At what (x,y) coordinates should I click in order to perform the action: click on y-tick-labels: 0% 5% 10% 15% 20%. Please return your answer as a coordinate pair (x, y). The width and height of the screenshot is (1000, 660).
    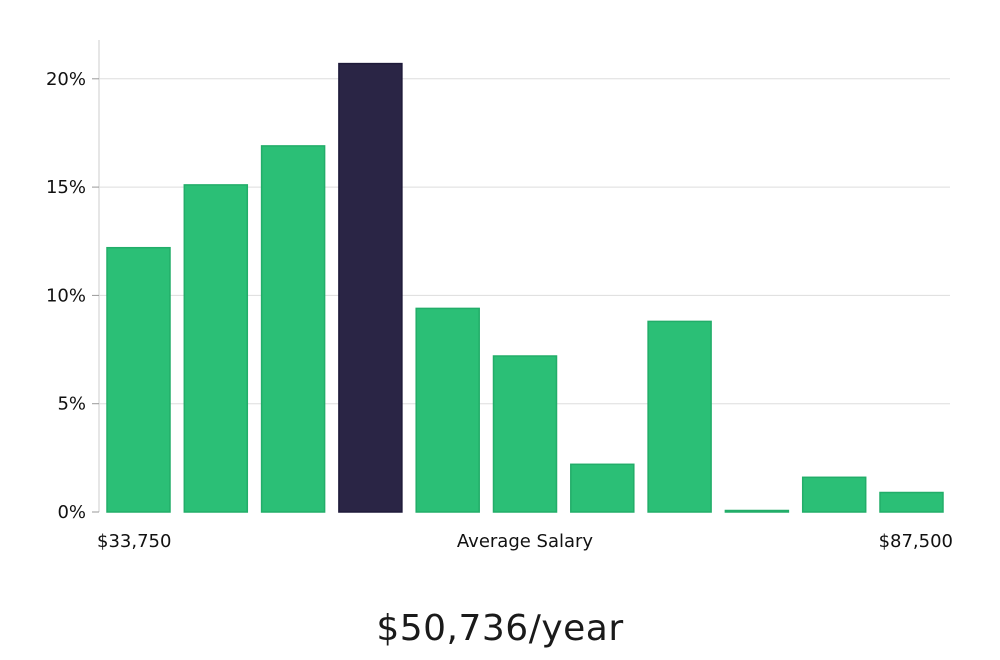
    Looking at the image, I should click on (72, 296).